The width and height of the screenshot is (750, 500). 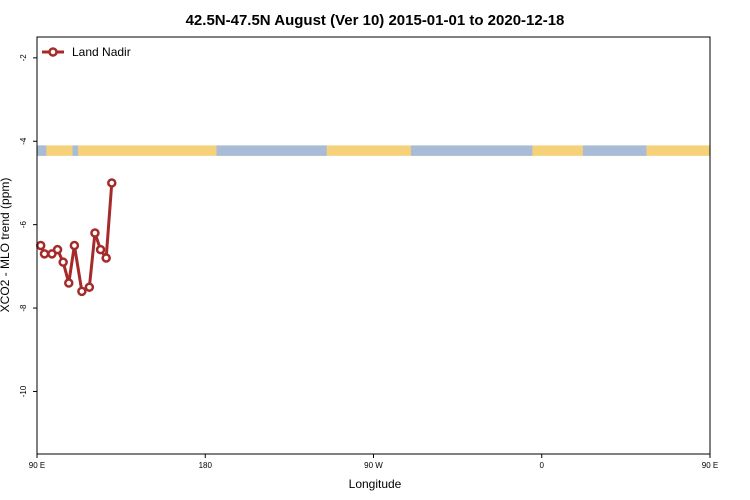 I want to click on y-axis: -2 -4 -6 -8 -10, so click(x=28, y=225).